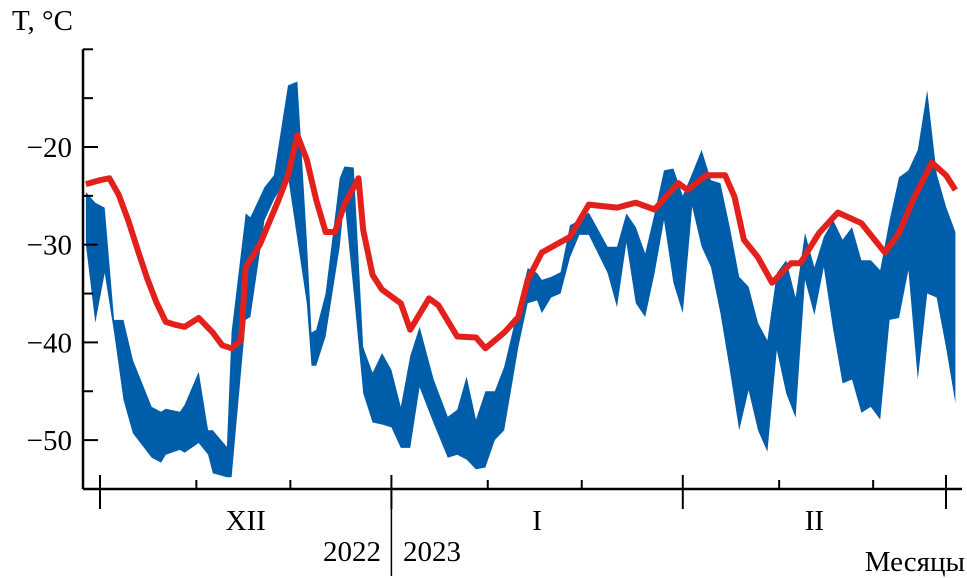 This screenshot has width=967, height=578. Describe the element at coordinates (352, 552) in the screenshot. I see `year-label-2022: 2022` at that location.